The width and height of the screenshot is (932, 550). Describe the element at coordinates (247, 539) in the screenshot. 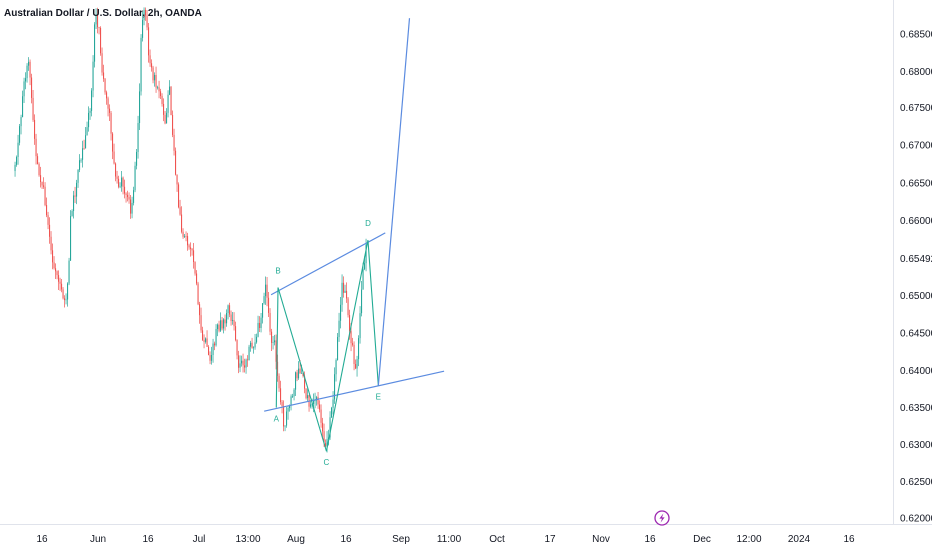

I see `time-tick-label: 13:00` at that location.